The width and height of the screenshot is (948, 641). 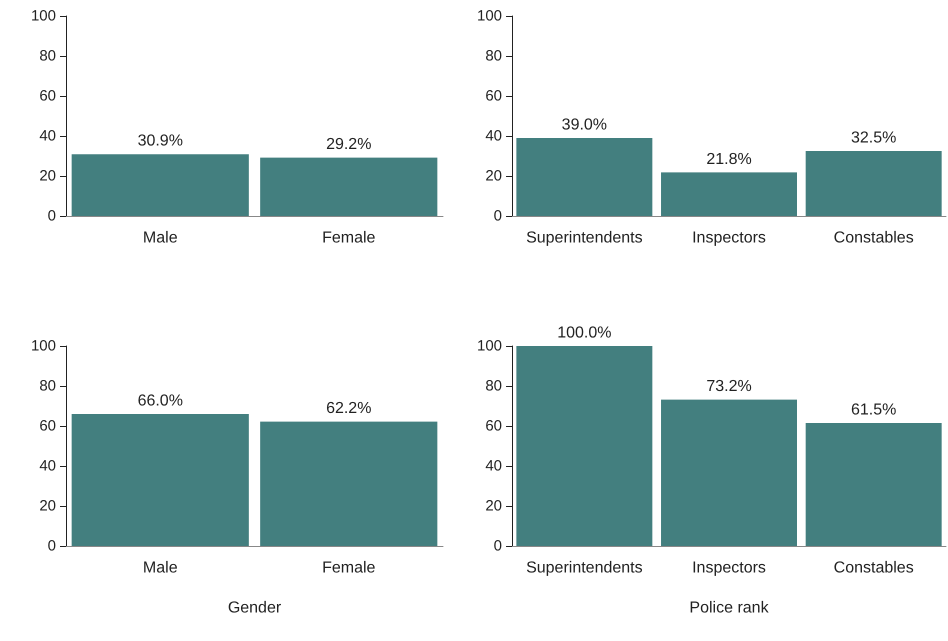 I want to click on x-axis-title: Gender, so click(x=255, y=608).